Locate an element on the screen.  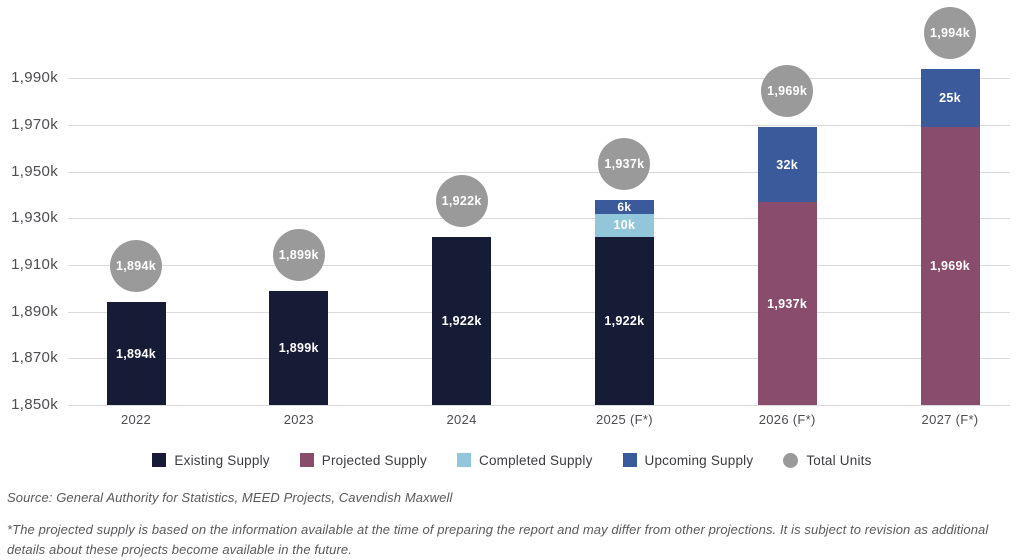
bar-segment-projected-supply: 1,969k is located at coordinates (950, 266).